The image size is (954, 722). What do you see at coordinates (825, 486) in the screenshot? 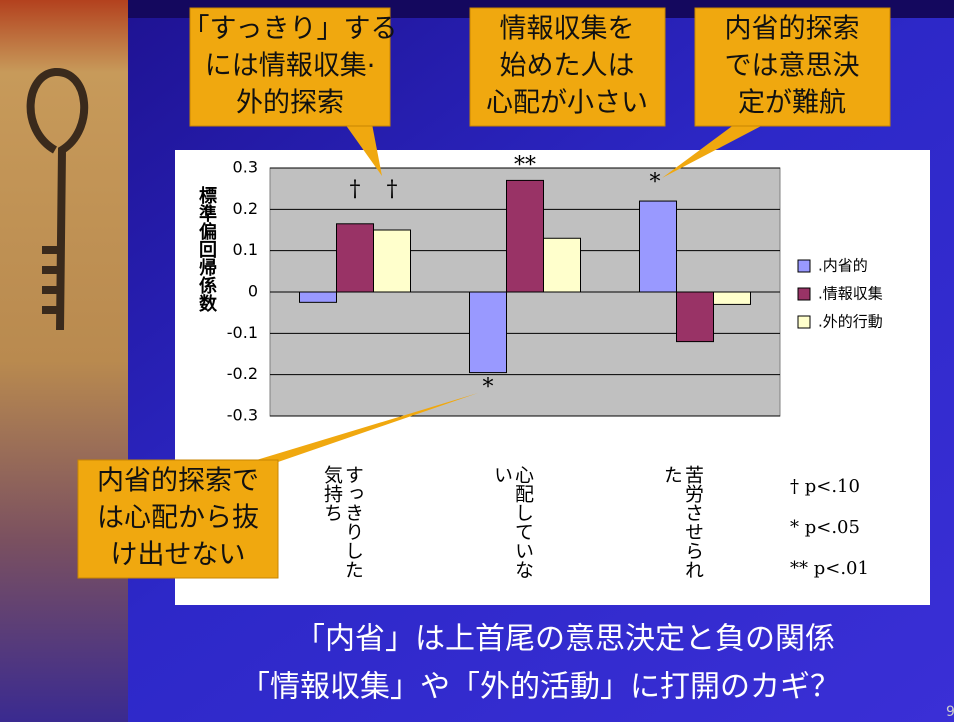
I see `significance-note: † p<.10` at bounding box center [825, 486].